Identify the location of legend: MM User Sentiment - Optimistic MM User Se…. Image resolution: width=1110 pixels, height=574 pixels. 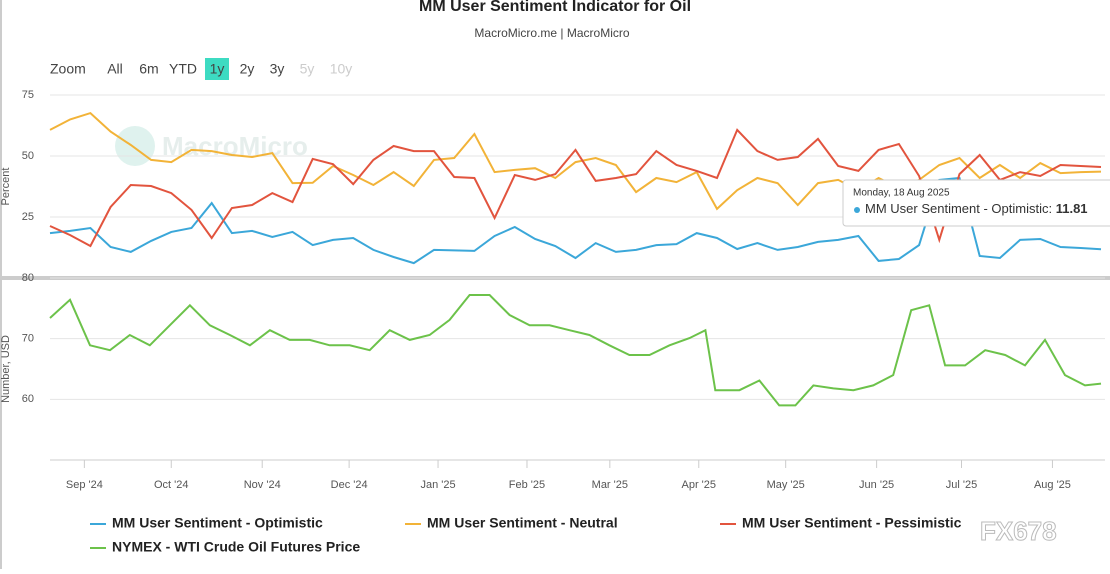
(526, 535).